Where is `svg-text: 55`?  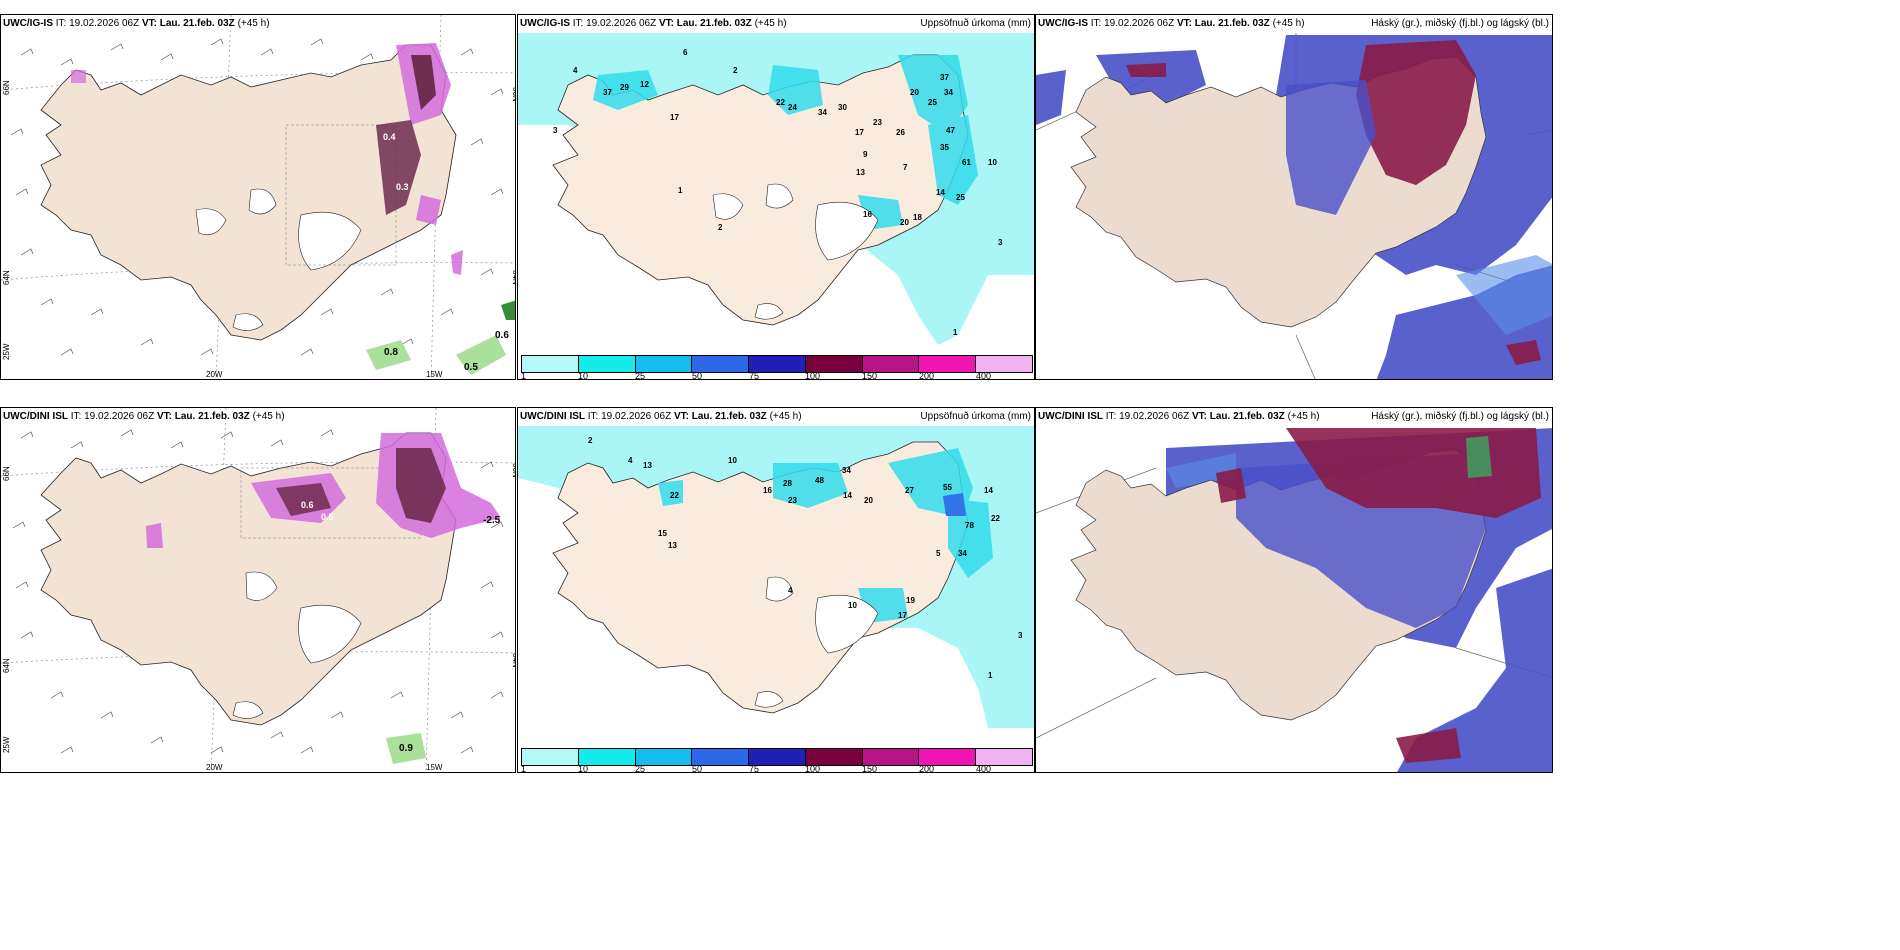 svg-text: 55 is located at coordinates (947, 487).